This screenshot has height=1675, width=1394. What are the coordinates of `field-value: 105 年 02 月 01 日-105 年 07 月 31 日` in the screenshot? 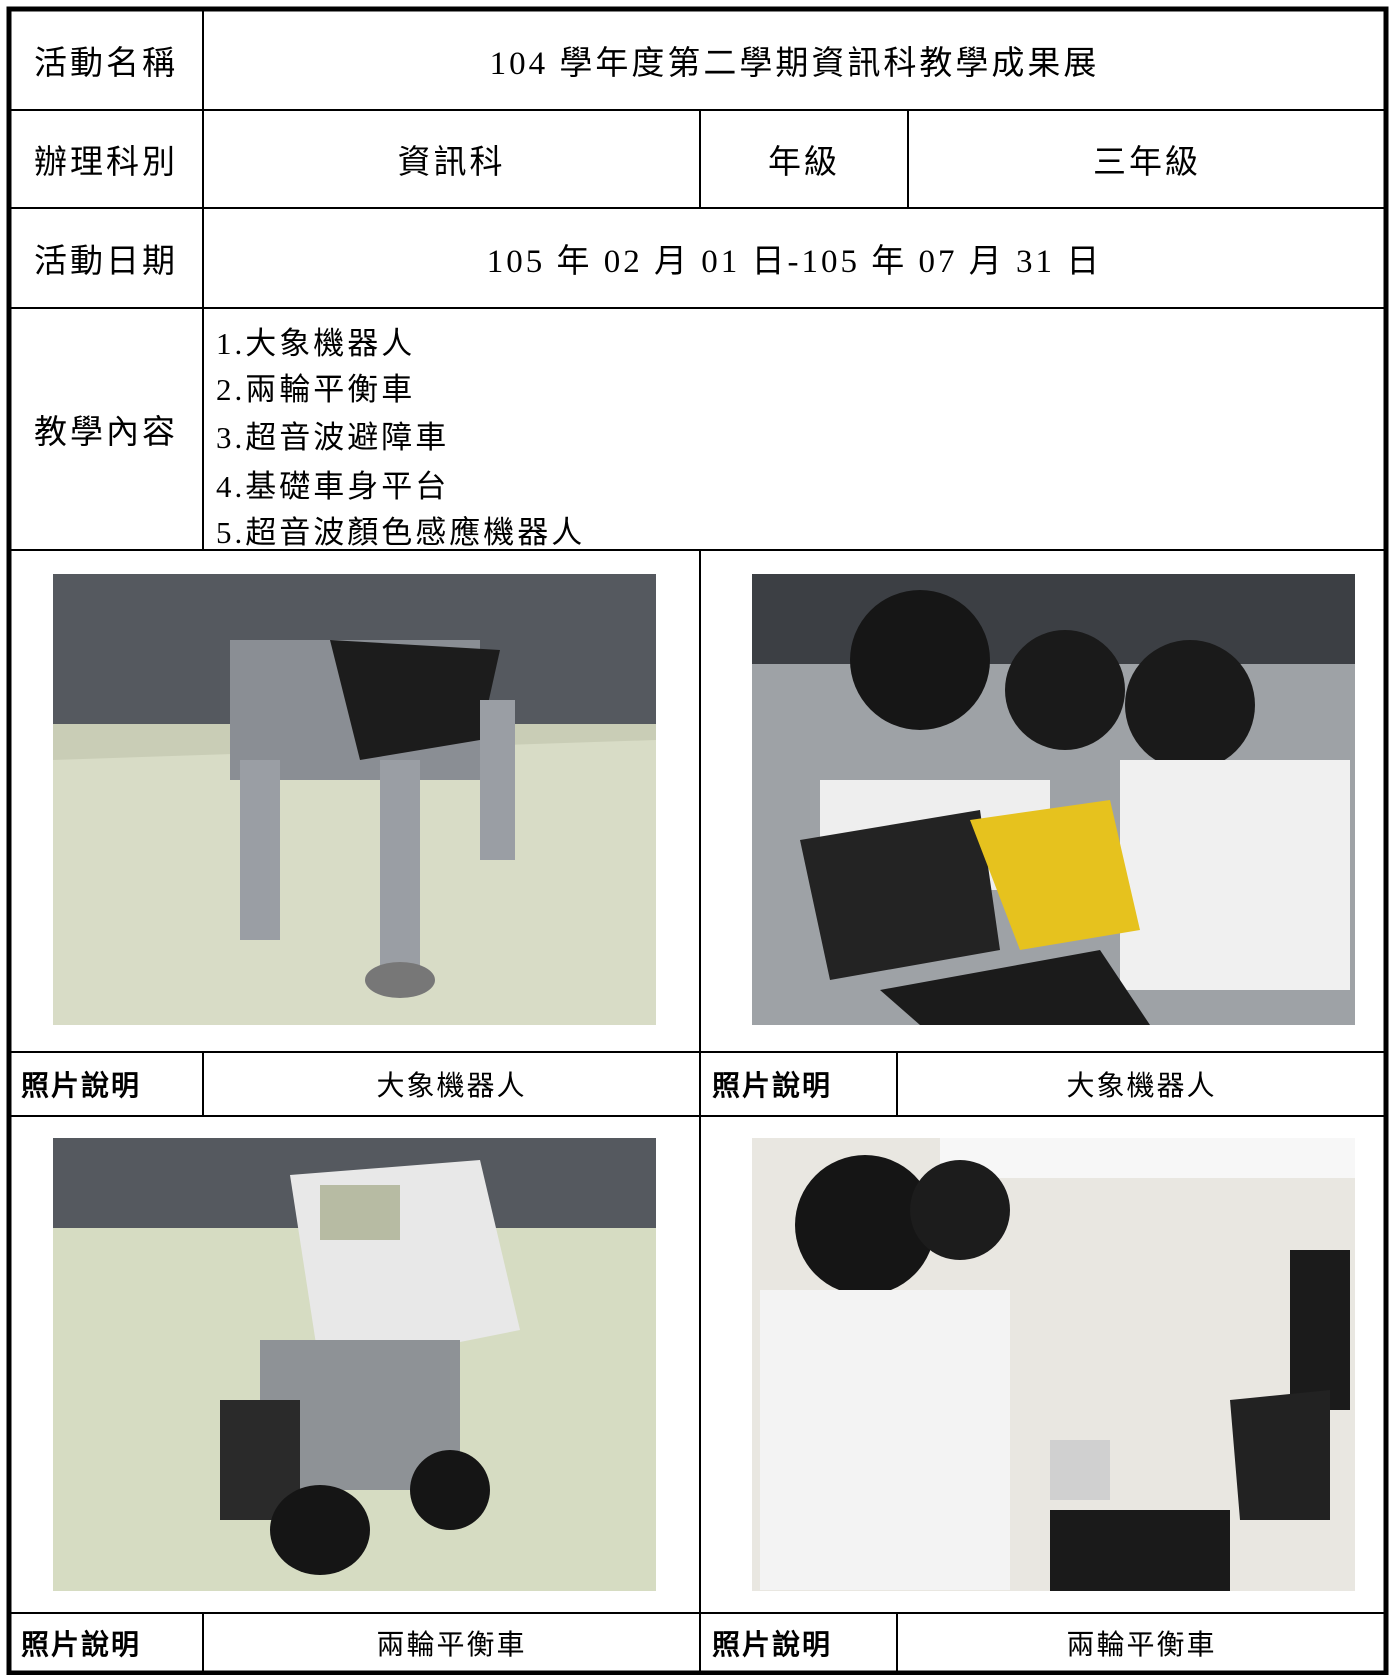 It's located at (794, 262).